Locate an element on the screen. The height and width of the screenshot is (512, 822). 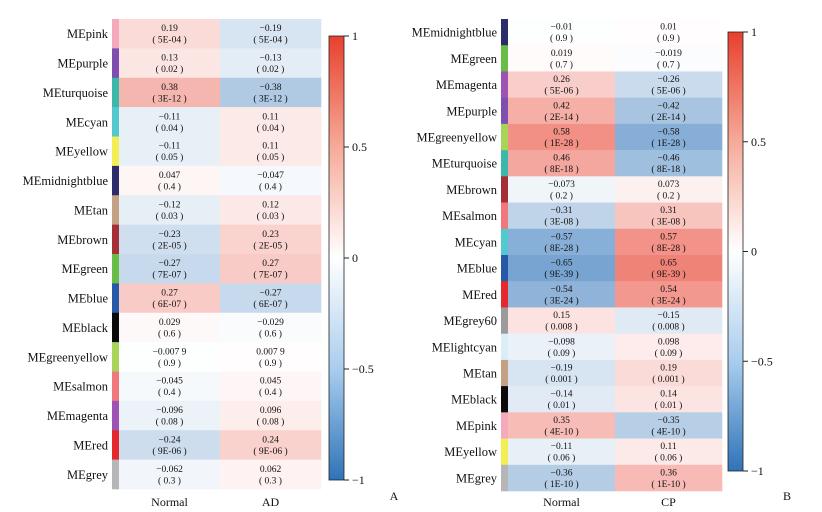
correlation-value: −0.11 is located at coordinates (562, 447).